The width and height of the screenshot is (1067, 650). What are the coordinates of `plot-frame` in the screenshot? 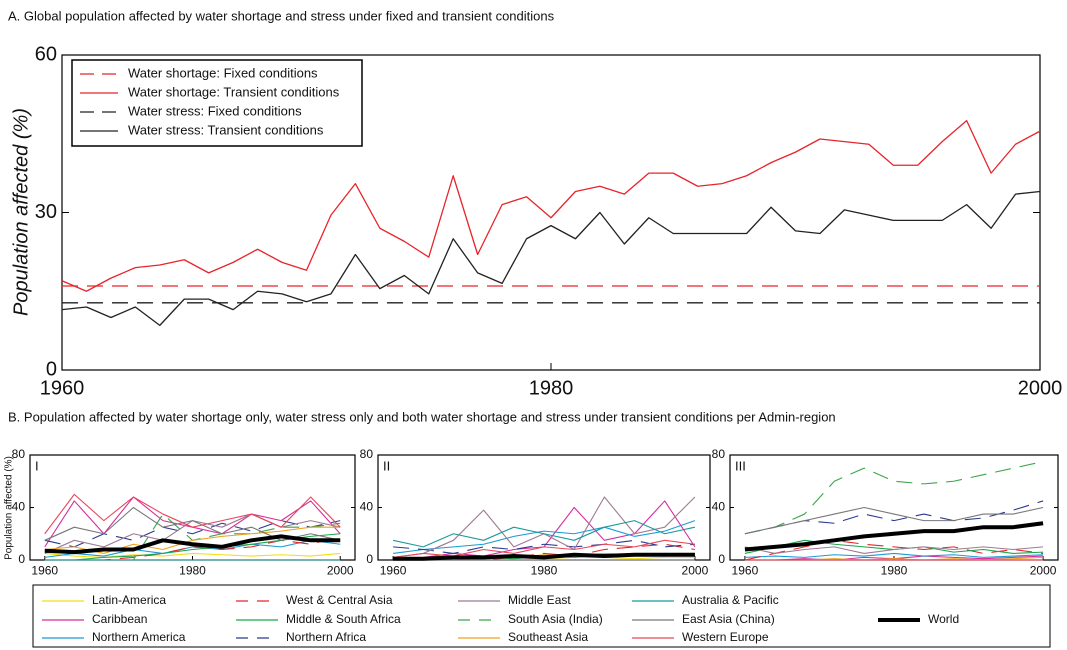 It's located at (894, 507).